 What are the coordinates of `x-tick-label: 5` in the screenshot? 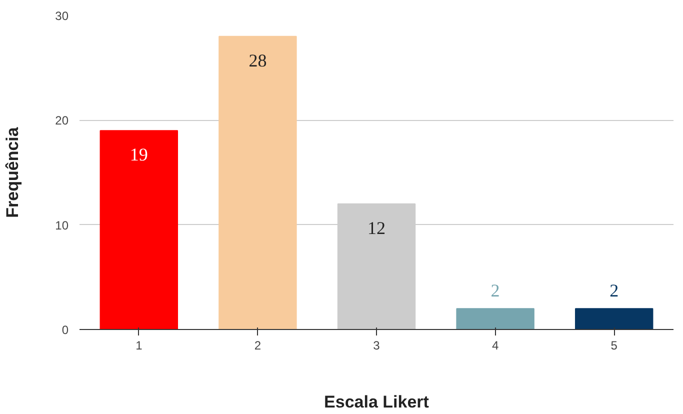 It's located at (614, 345).